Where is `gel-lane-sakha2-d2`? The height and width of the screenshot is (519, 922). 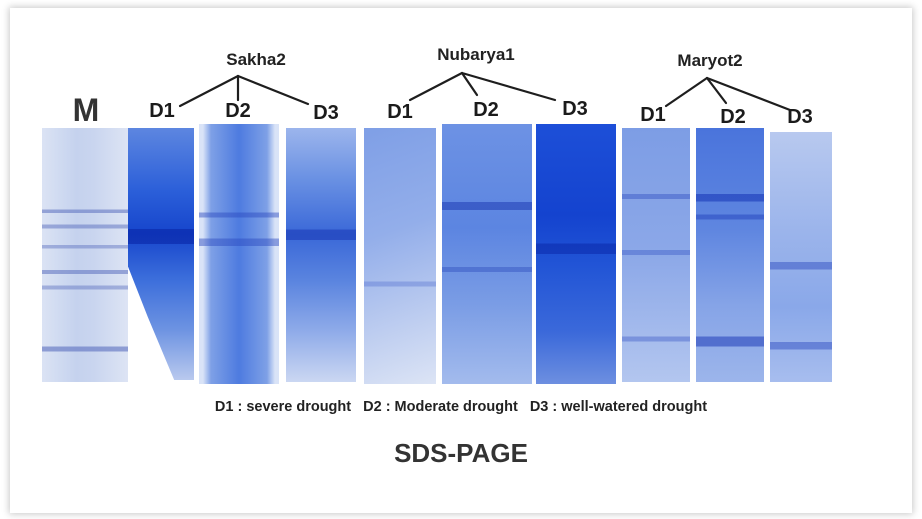
gel-lane-sakha2-d2 is located at coordinates (239, 254).